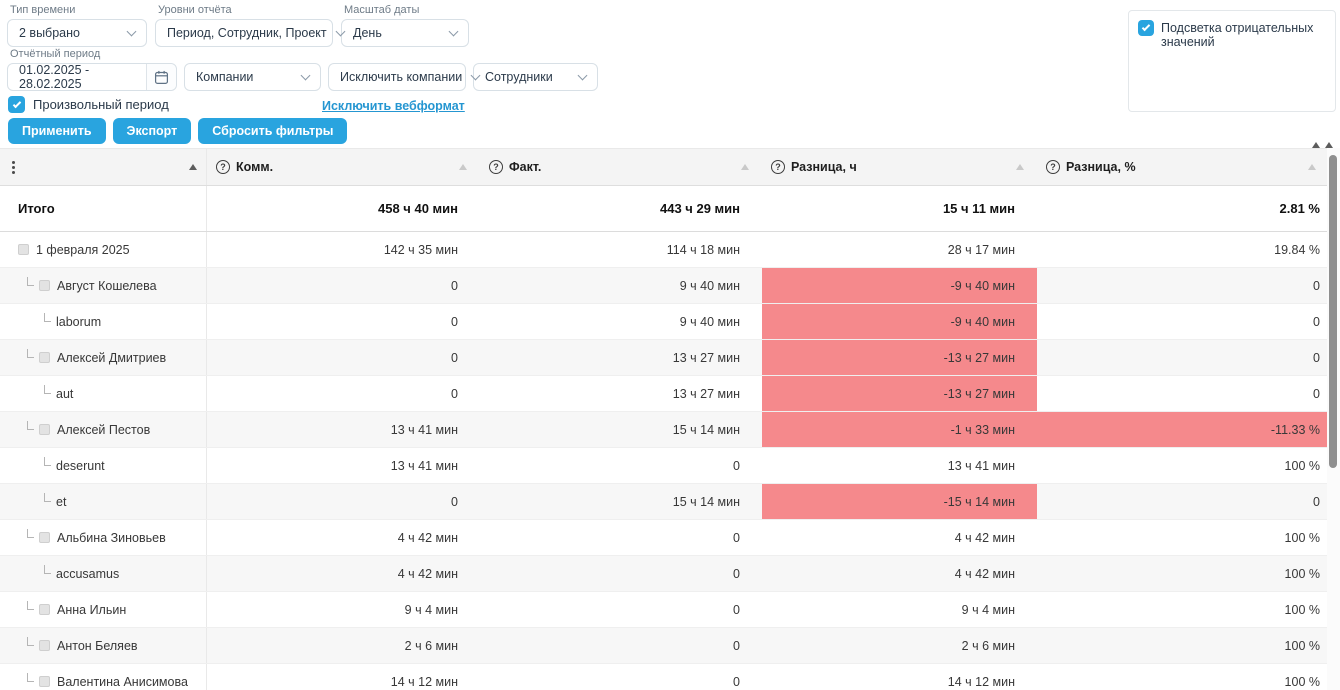 This screenshot has width=1340, height=690. I want to click on row-name-cell: Антон Беляев, so click(103, 645).